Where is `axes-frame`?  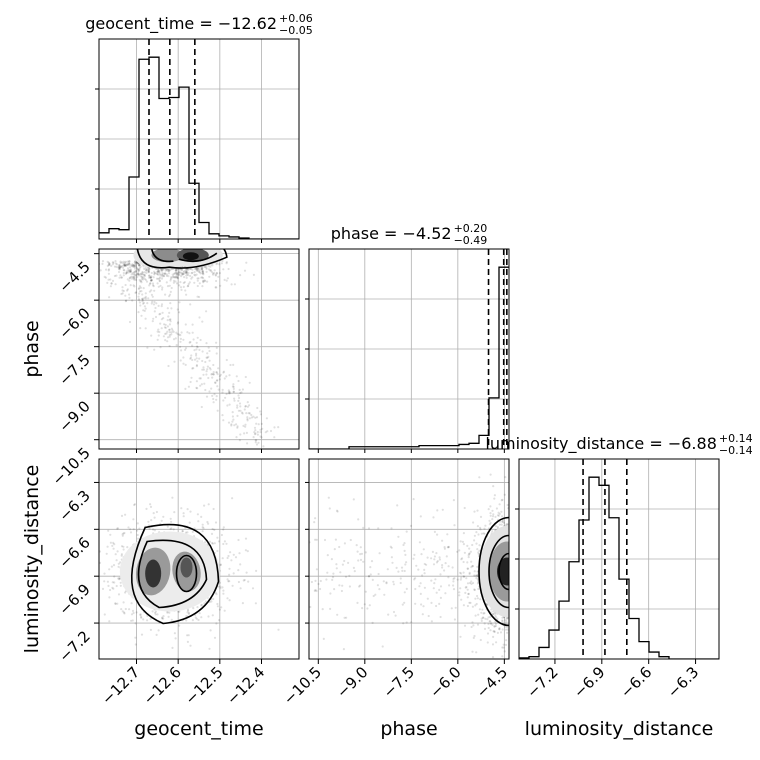 axes-frame is located at coordinates (199, 559).